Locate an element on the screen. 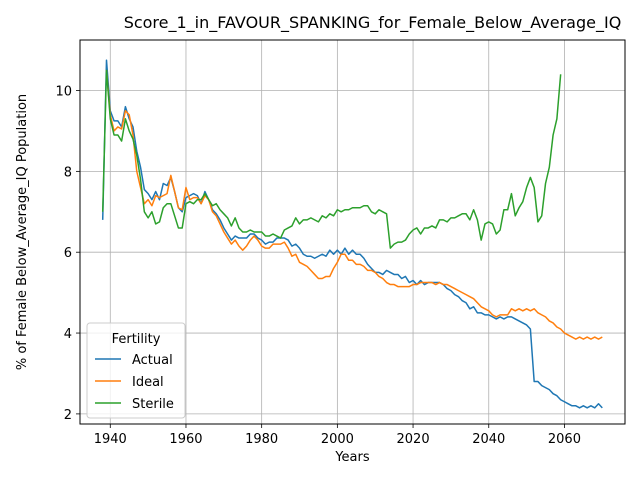 The width and height of the screenshot is (640, 480). x-tick-label: 1960 is located at coordinates (185, 439).